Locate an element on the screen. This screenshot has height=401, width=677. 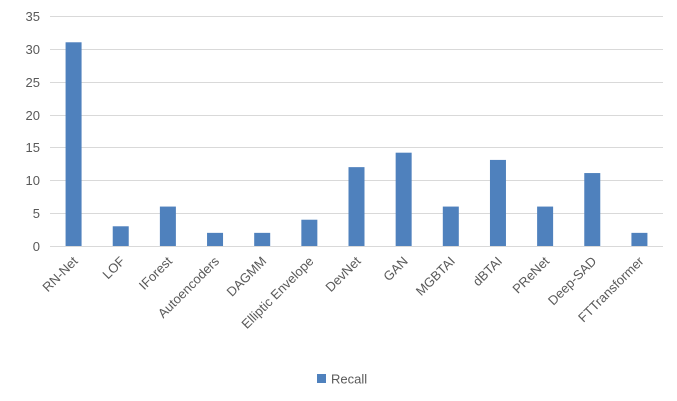
y-tick-label-15: 15 is located at coordinates (33, 147).